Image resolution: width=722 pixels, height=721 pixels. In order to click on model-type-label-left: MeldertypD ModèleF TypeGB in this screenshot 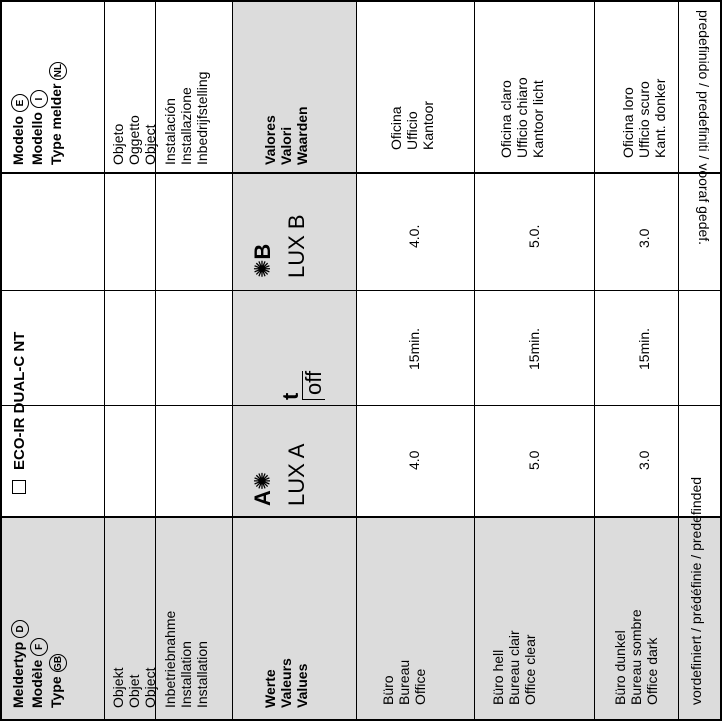, I will do `click(38, 663)`.